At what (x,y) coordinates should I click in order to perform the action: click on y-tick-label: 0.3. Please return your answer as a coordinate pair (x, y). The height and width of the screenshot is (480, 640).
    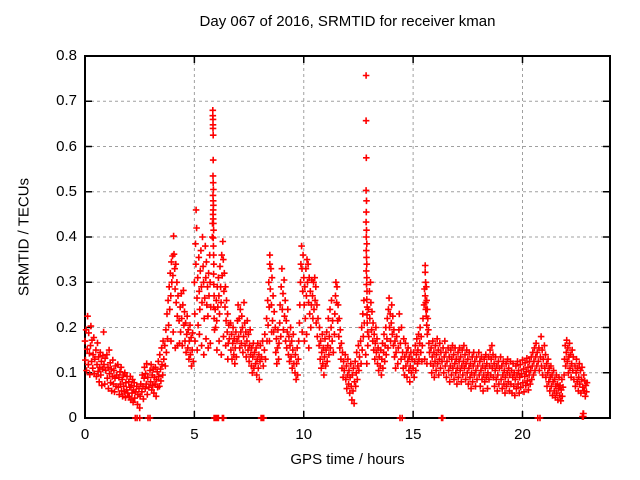
    Looking at the image, I should click on (66, 282).